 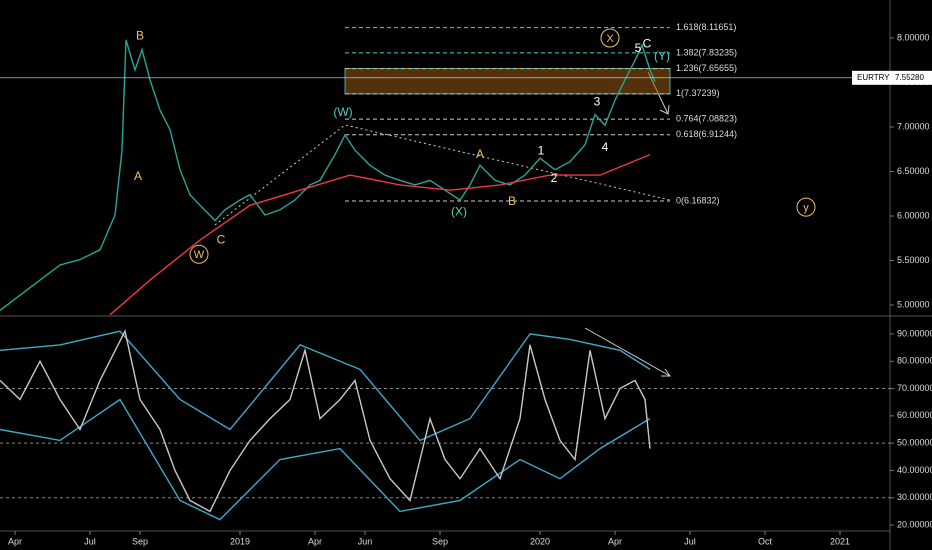 What do you see at coordinates (698, 93) in the screenshot?
I see `fib-label: 1(7.37239)` at bounding box center [698, 93].